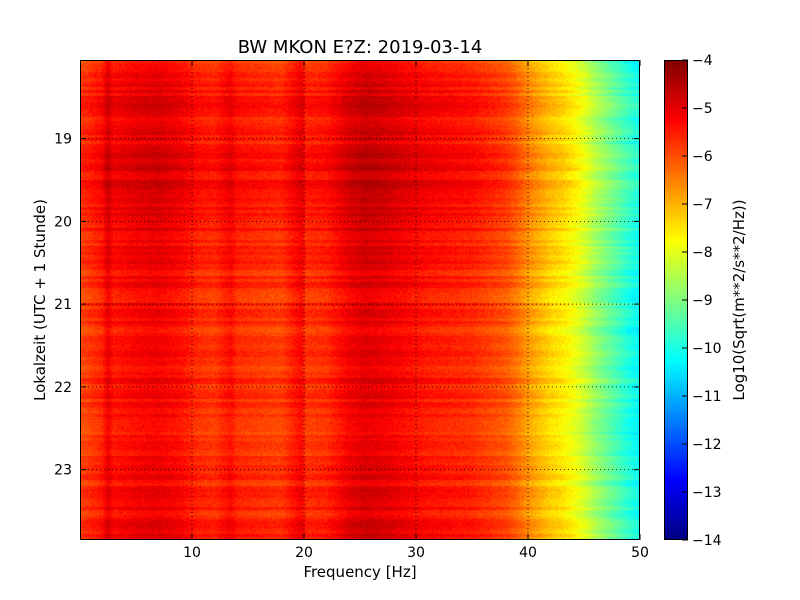 Image resolution: width=800 pixels, height=600 pixels. What do you see at coordinates (359, 572) in the screenshot?
I see `x-axis-label: Frequency [Hz]` at bounding box center [359, 572].